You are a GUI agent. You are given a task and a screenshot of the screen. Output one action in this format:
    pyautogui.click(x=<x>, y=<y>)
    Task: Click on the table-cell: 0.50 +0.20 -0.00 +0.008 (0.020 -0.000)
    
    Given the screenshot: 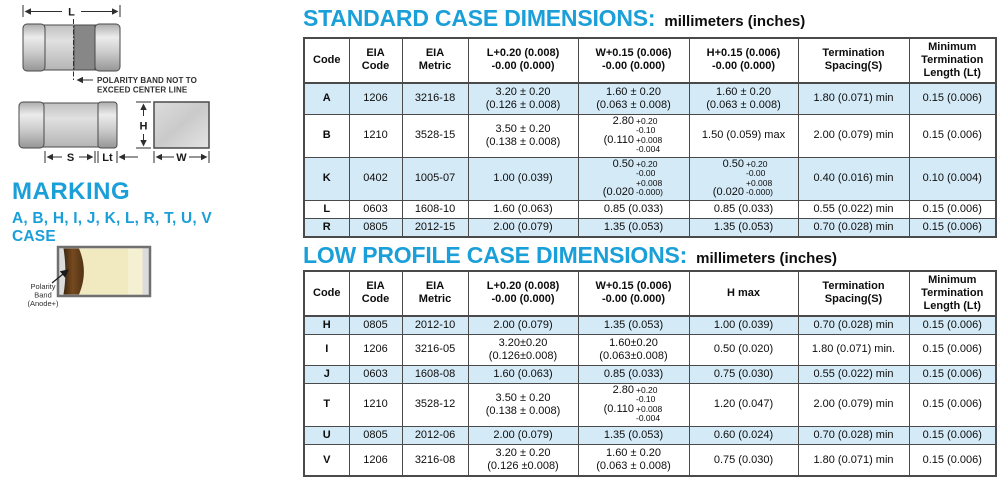 What is the action you would take?
    pyautogui.click(x=743, y=178)
    